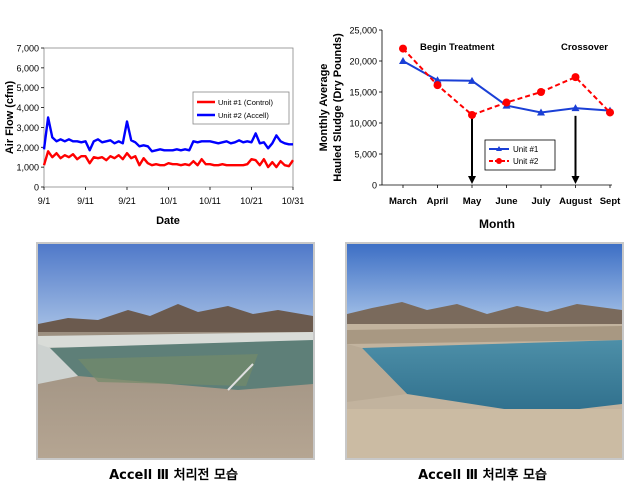  What do you see at coordinates (85, 201) in the screenshot?
I see `airflow-x-tick-label: 9/11` at bounding box center [85, 201].